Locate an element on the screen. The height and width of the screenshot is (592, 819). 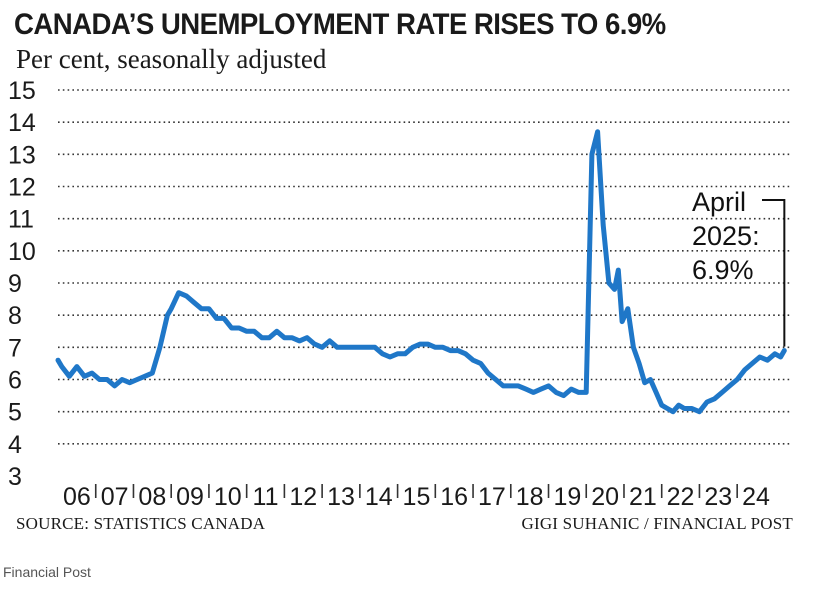
x-tick-label: 13 is located at coordinates (341, 497).